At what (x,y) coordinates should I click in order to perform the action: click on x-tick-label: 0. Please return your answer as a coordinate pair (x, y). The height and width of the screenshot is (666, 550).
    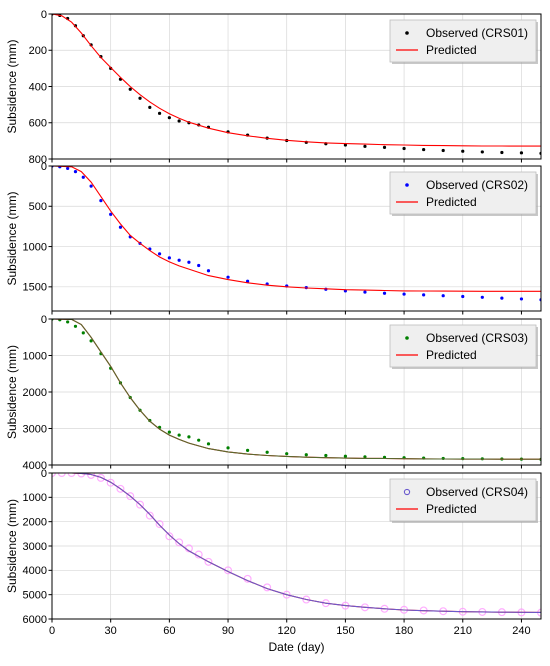
    Looking at the image, I should click on (52, 631).